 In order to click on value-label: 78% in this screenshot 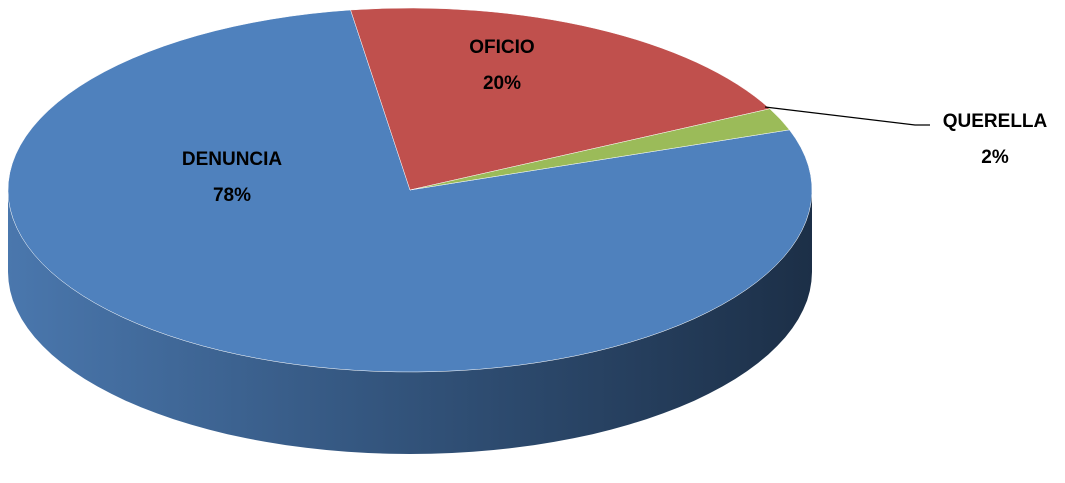, I will do `click(232, 195)`.